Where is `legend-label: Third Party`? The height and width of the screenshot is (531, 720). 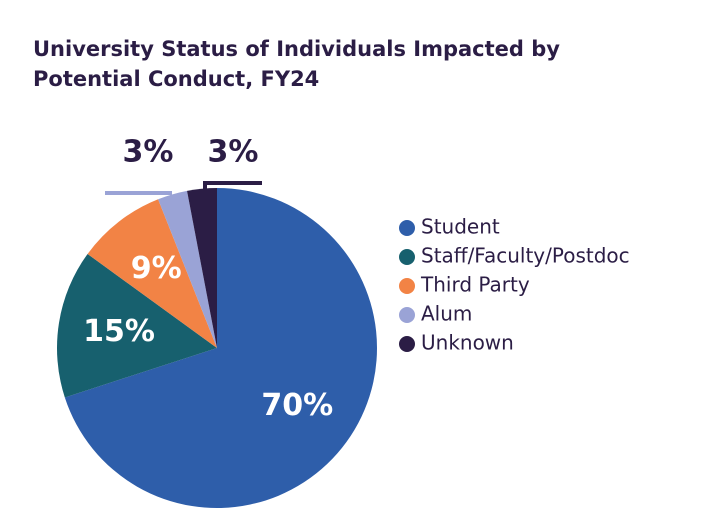
legend-label: Third Party is located at coordinates (475, 285).